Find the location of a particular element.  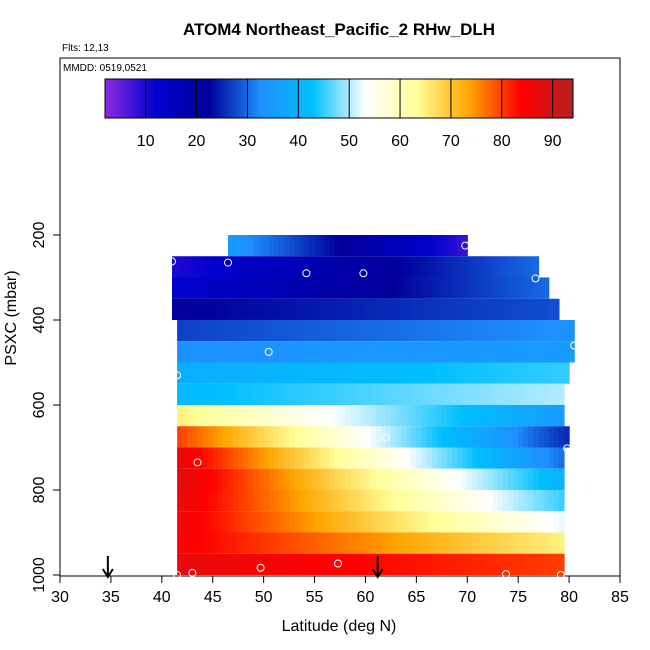

x-tick-label: 65 is located at coordinates (416, 597).